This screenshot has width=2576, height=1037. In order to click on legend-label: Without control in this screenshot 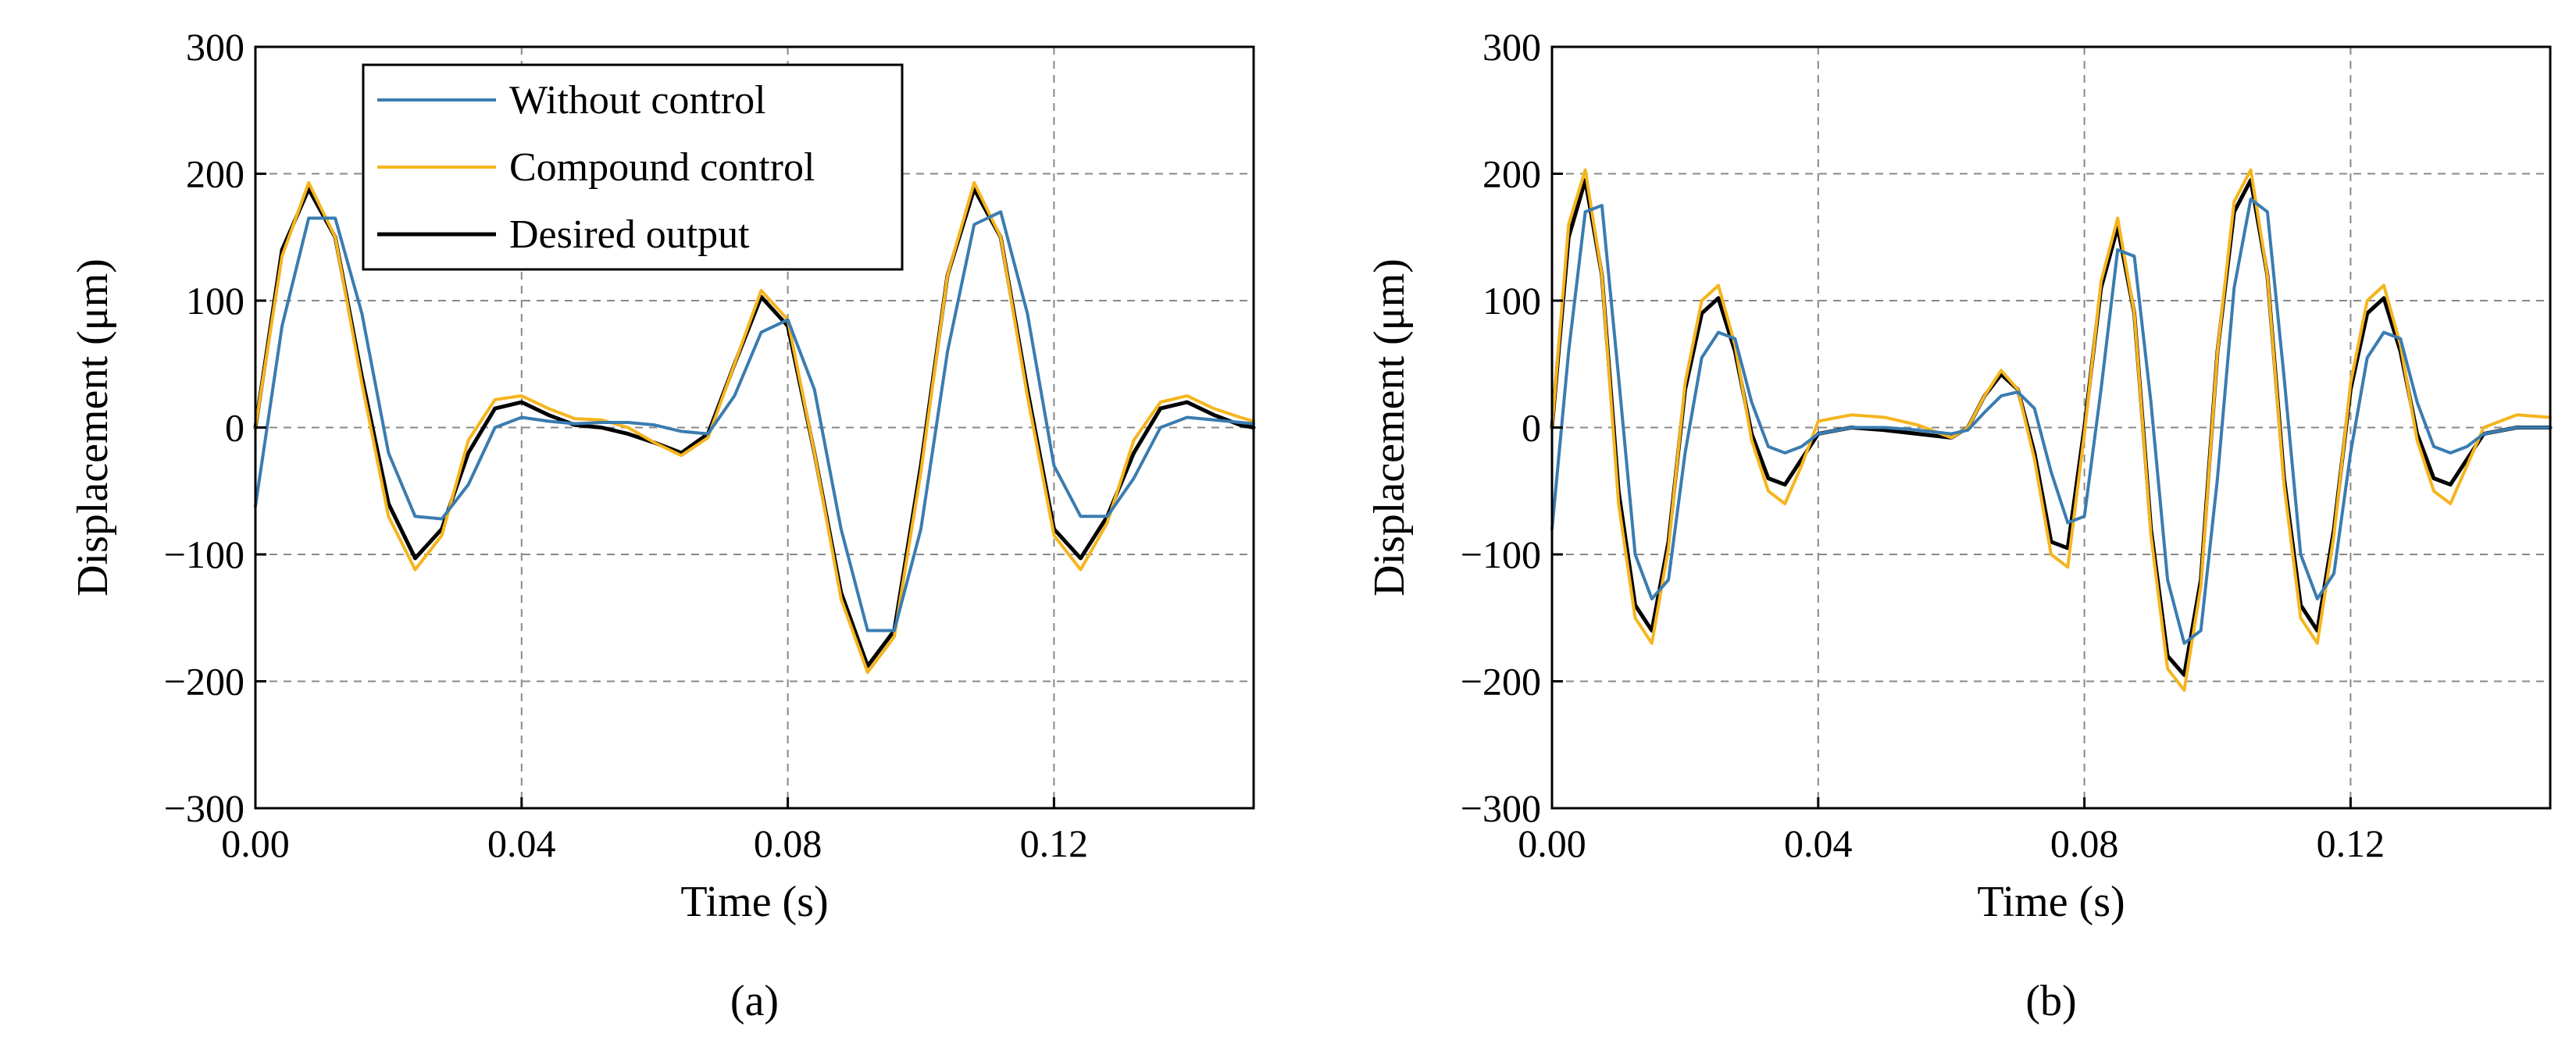, I will do `click(637, 100)`.